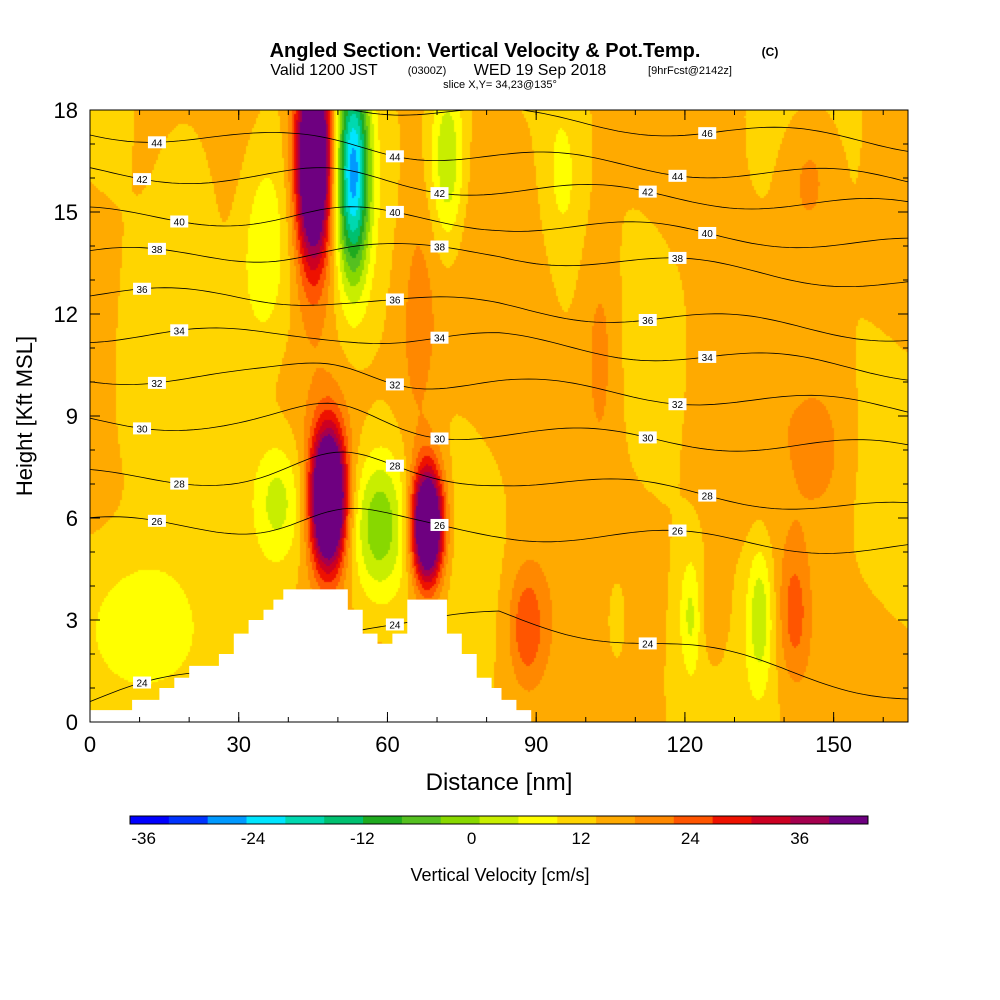 The image size is (1000, 1000). I want to click on contour-label: 30, so click(142, 429).